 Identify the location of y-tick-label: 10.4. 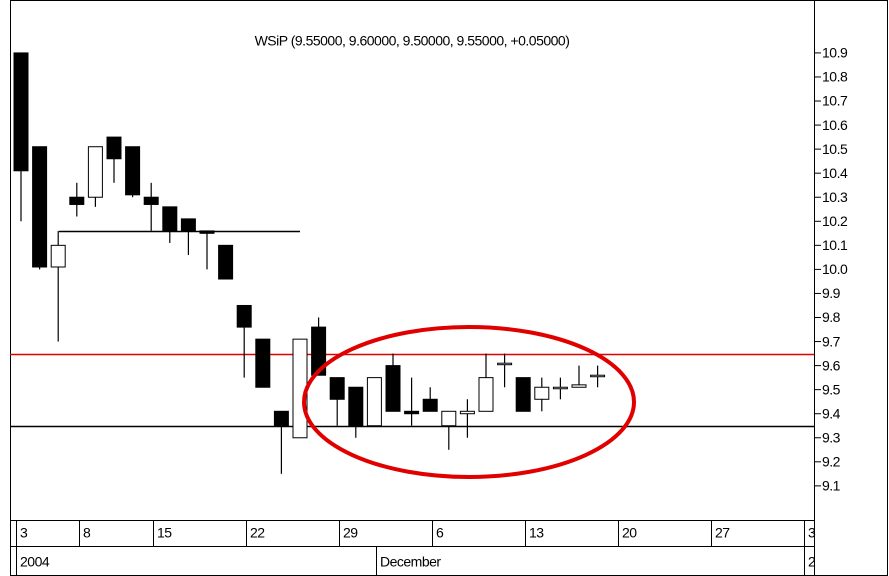
(835, 173).